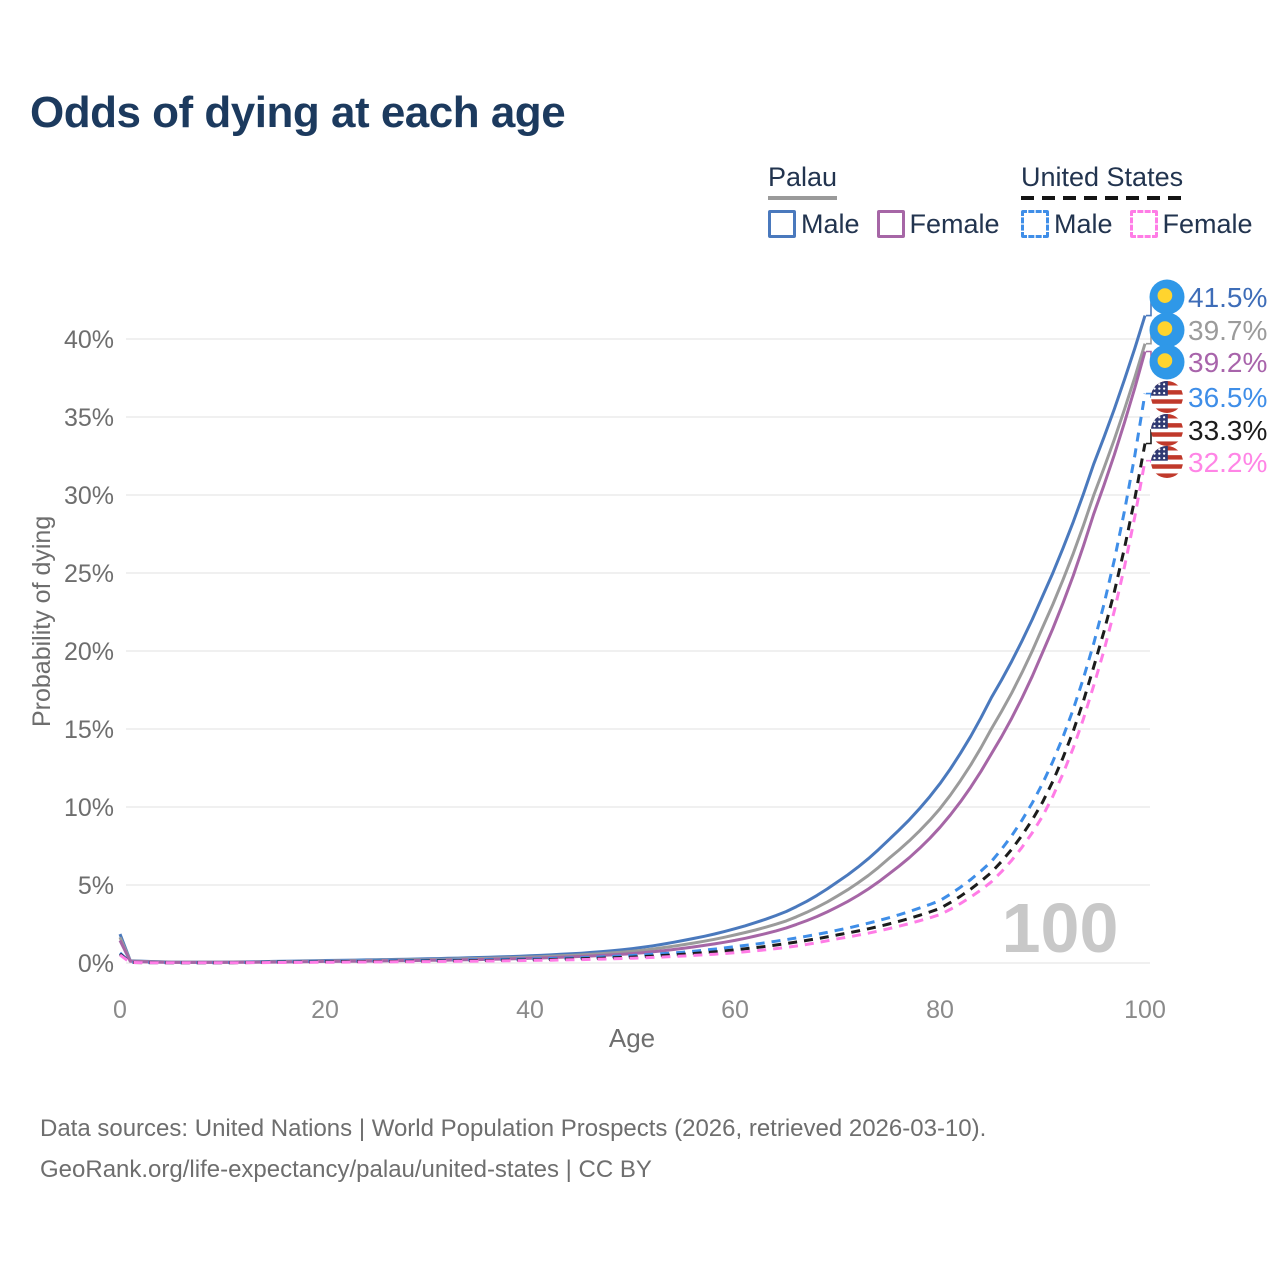  What do you see at coordinates (96, 886) in the screenshot?
I see `y-tick-label: 5%` at bounding box center [96, 886].